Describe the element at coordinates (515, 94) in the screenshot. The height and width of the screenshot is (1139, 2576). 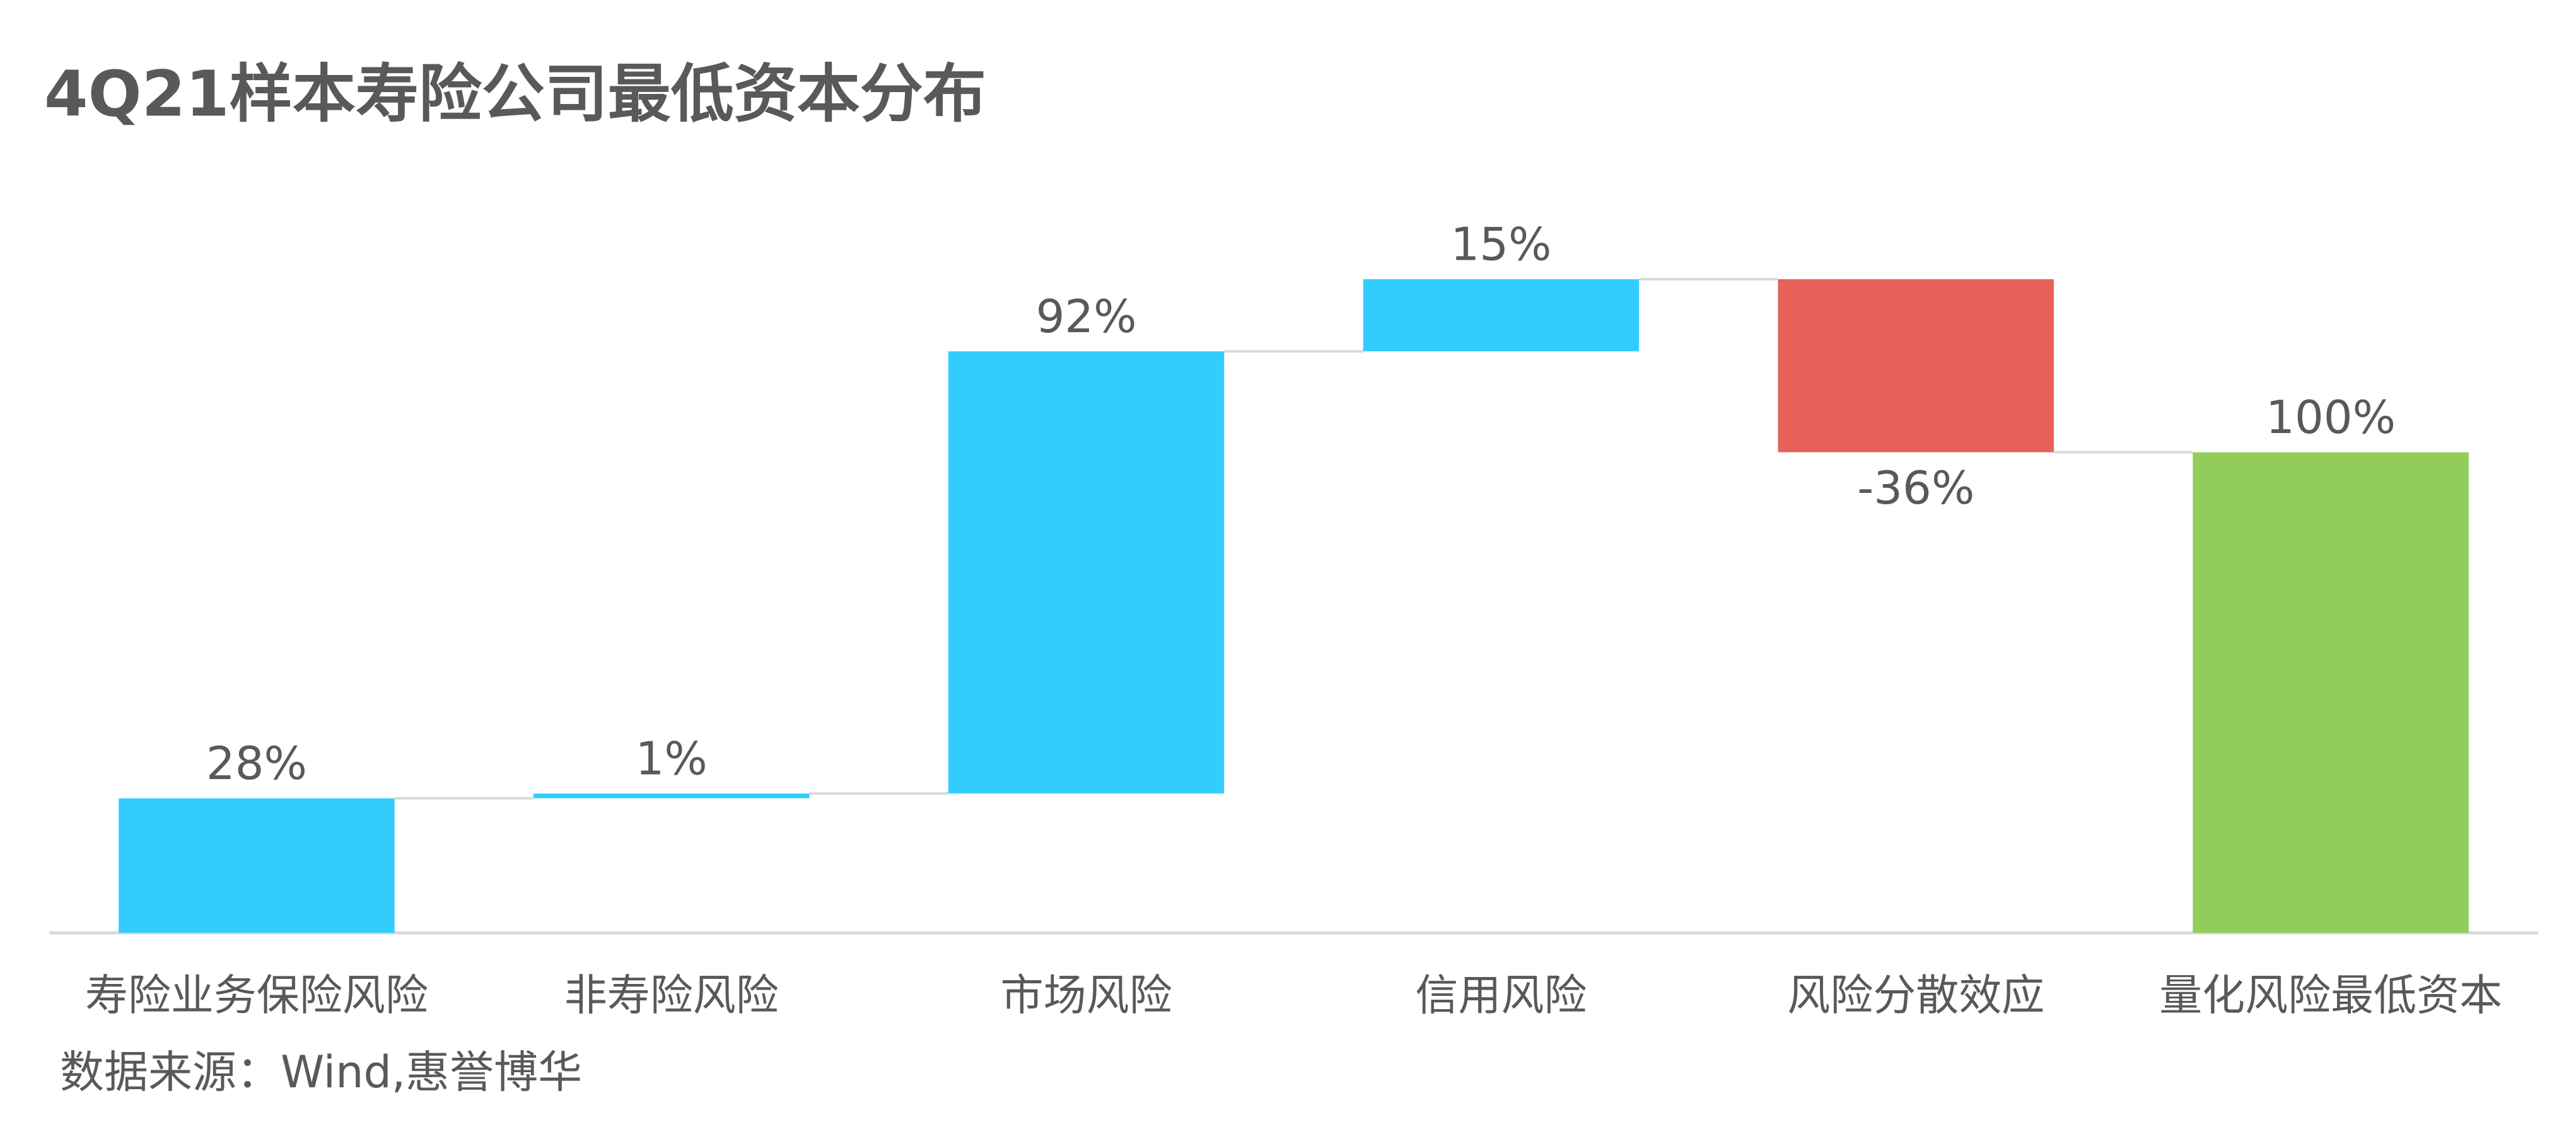
I see `chart-title: 4Q21样本寿险公司最低资本分布` at that location.